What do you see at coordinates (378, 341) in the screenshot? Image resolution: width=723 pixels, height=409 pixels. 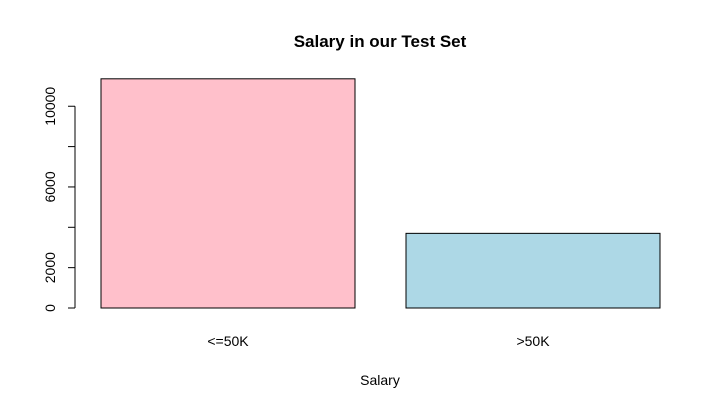 I see `x-tick-labels: <=50K >50K` at bounding box center [378, 341].